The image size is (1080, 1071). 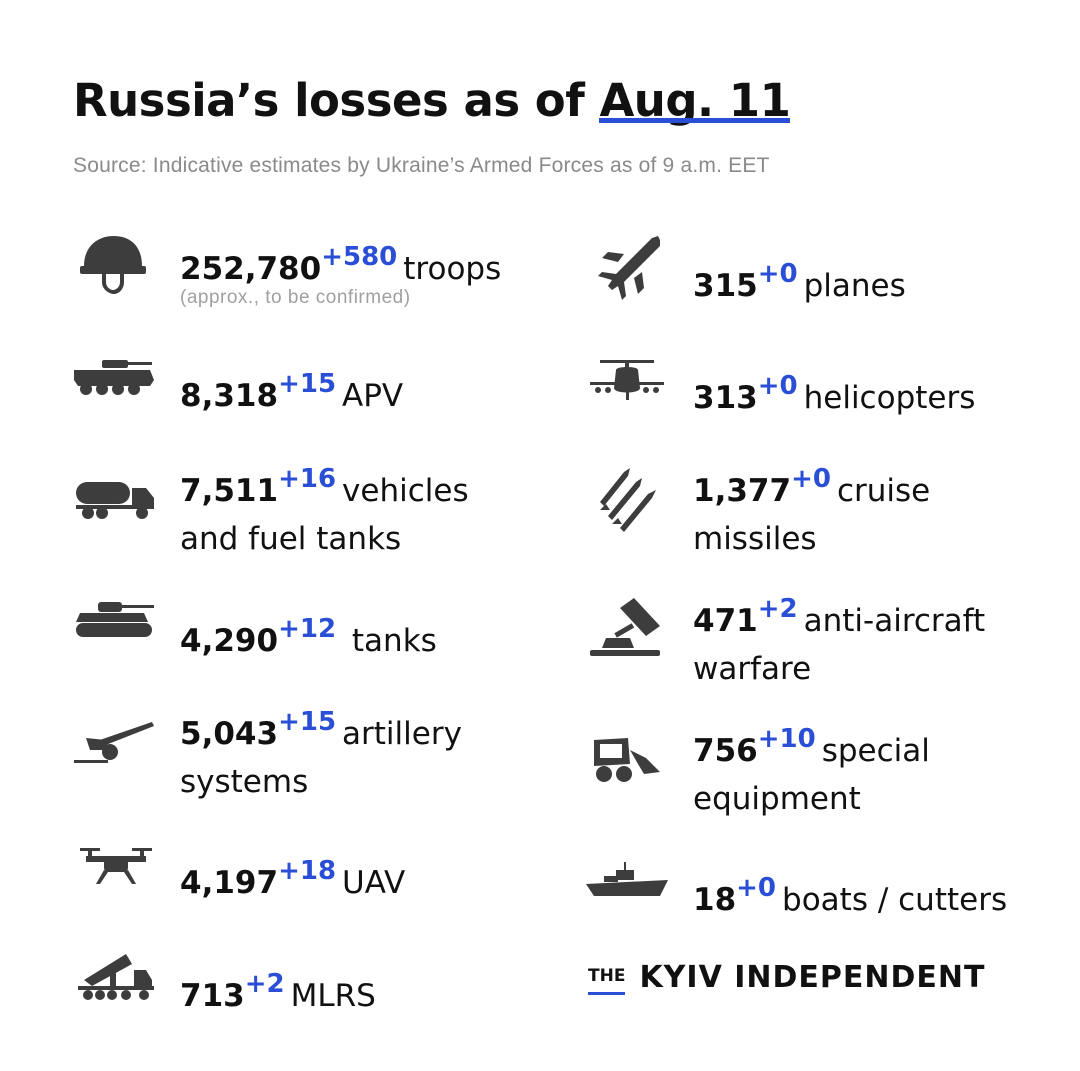 I want to click on stat-value: 252,780, so click(x=251, y=269).